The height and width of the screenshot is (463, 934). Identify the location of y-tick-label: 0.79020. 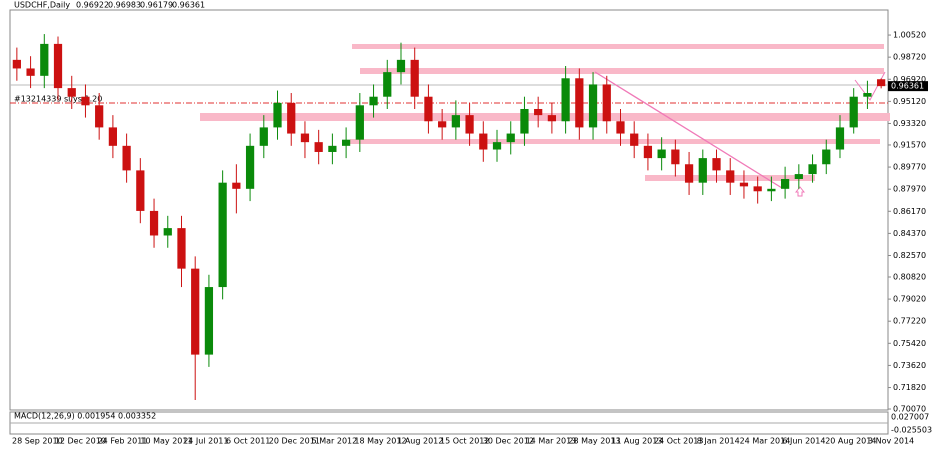
(909, 299).